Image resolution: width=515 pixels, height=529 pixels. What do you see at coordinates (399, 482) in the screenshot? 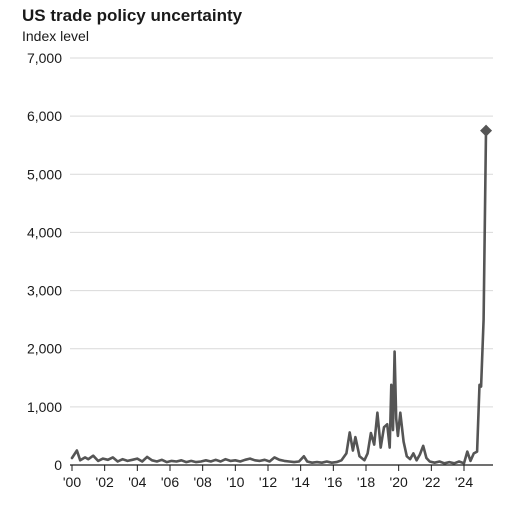
I see `x-tick-label: '20` at bounding box center [399, 482].